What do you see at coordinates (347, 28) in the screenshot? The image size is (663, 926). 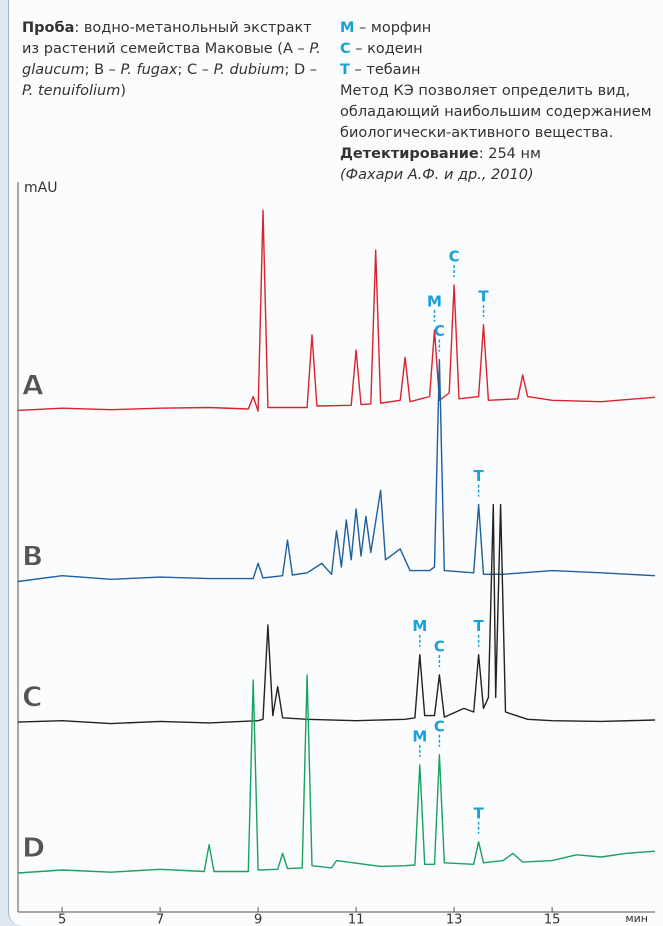 I see `compound-code: М` at bounding box center [347, 28].